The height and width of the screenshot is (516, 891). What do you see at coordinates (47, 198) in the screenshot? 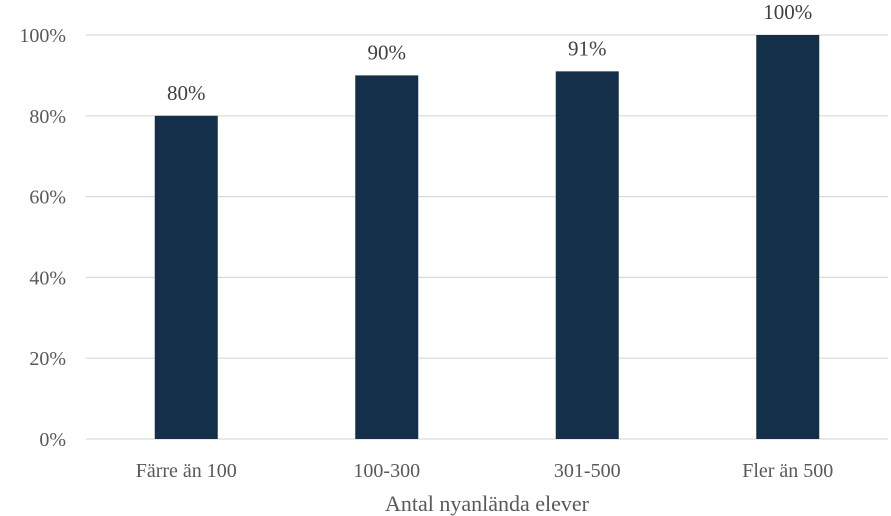
I see `y-tick-label: 60%` at bounding box center [47, 198].